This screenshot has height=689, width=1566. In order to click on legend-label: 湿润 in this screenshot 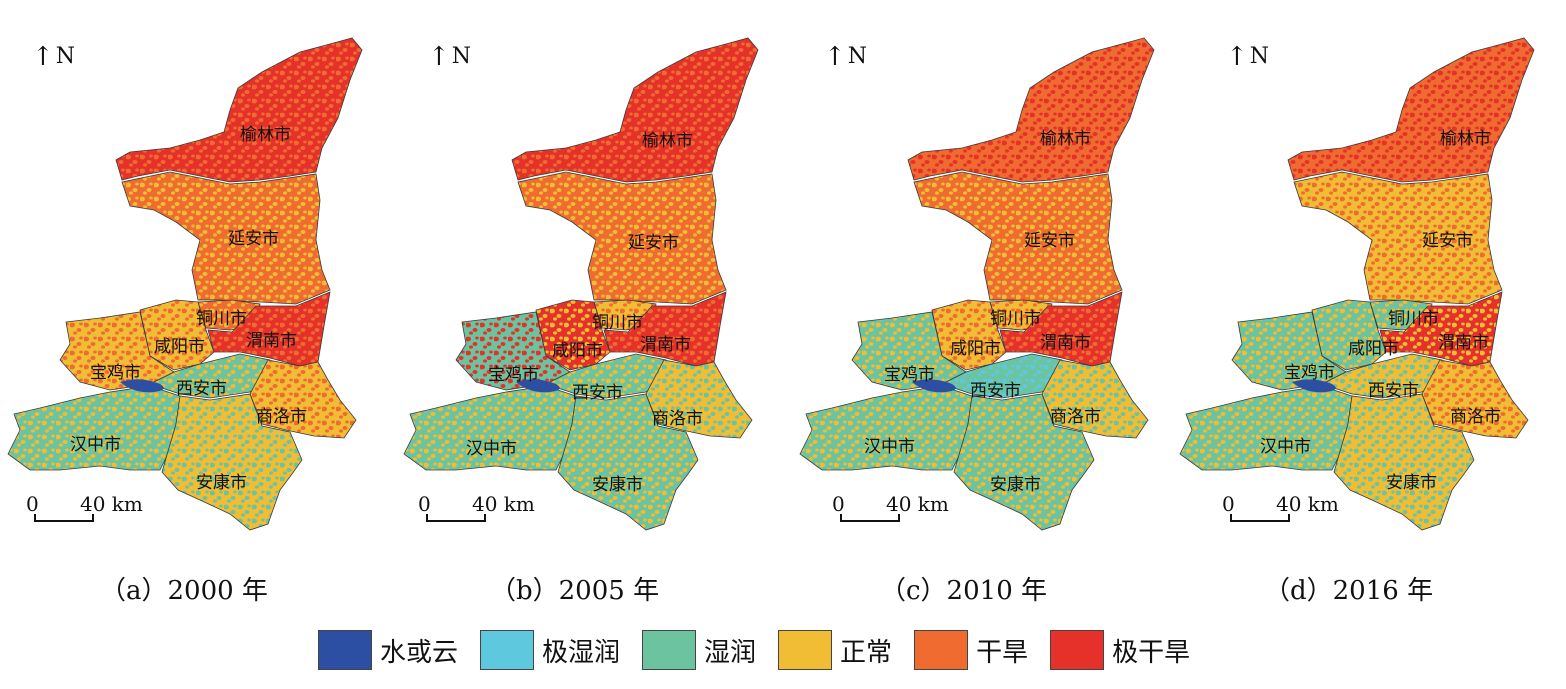, I will do `click(730, 652)`.